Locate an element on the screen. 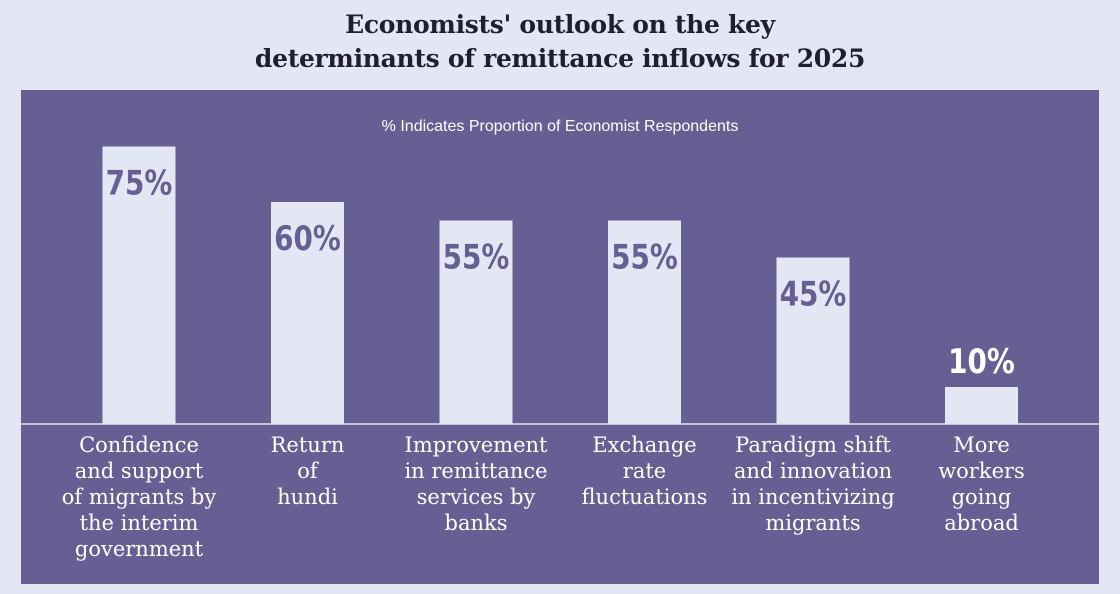 The height and width of the screenshot is (594, 1120). category-label-2-line-2: of is located at coordinates (308, 471).